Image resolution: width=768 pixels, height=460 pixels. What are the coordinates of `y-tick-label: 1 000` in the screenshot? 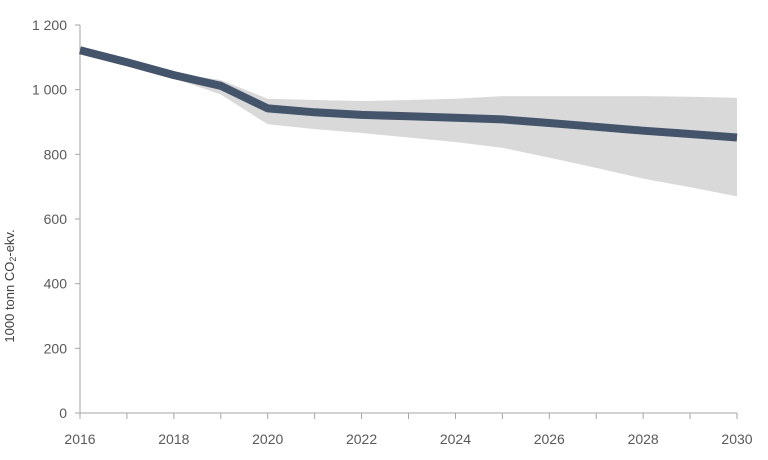 It's located at (49, 90).